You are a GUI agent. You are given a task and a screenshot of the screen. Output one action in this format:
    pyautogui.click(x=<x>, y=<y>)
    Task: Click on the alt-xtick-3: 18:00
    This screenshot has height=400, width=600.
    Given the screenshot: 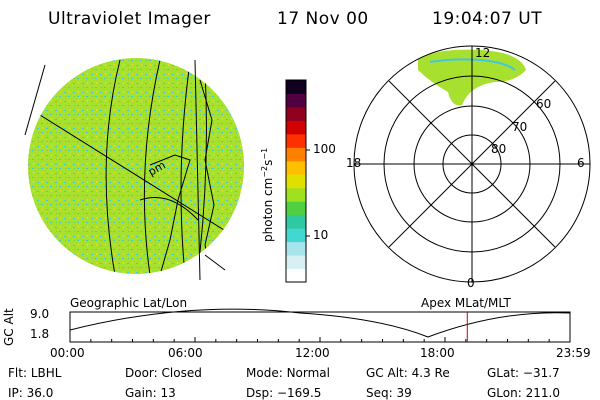 What is the action you would take?
    pyautogui.click(x=437, y=353)
    